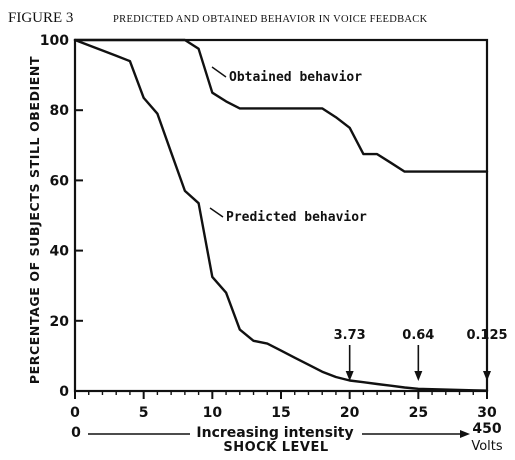 This screenshot has width=515, height=460. I want to click on annotation-label: 0.64, so click(418, 335).